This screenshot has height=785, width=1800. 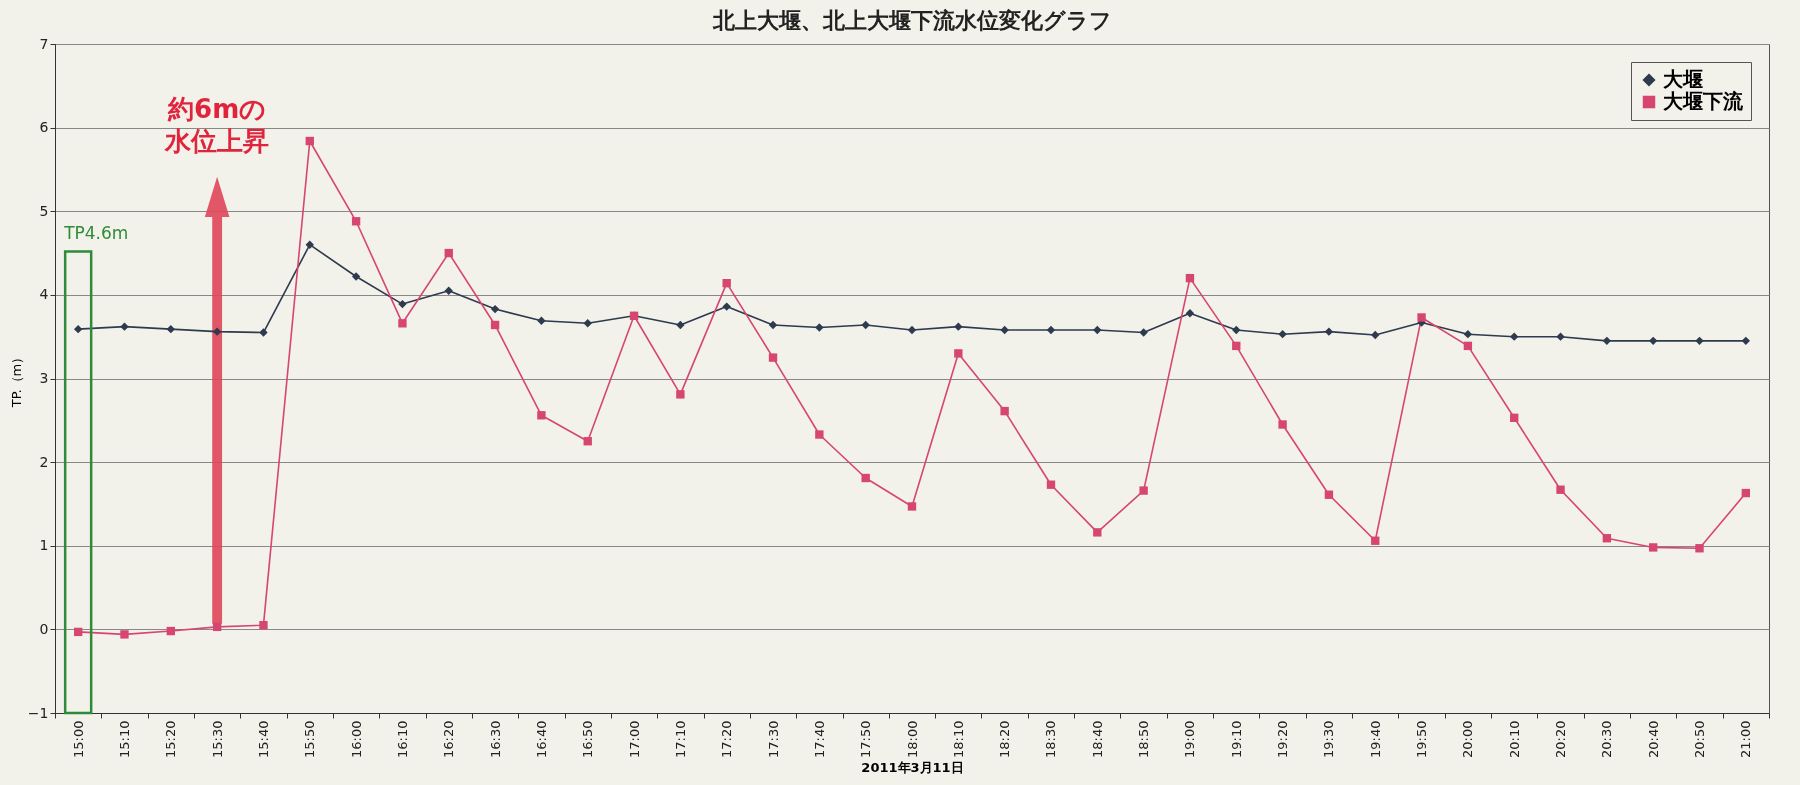 What do you see at coordinates (912, 767) in the screenshot?
I see `x-axis-title: 2011年3月11日` at bounding box center [912, 767].